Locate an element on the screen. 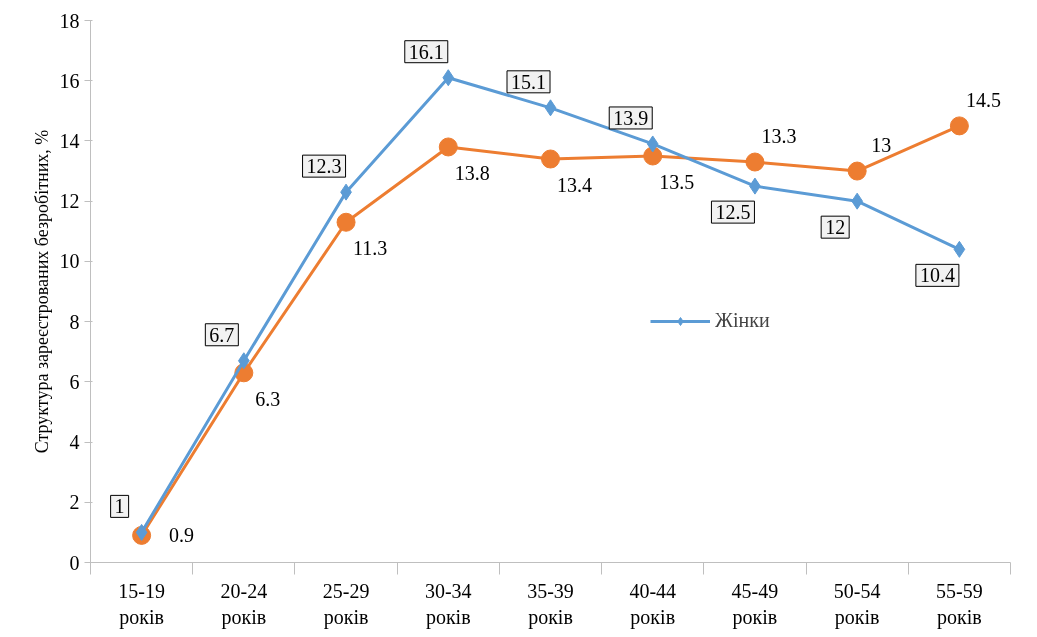 The height and width of the screenshot is (637, 1037). y-axis-title: Структура зареєстрованих безробітних, % is located at coordinates (41, 291).